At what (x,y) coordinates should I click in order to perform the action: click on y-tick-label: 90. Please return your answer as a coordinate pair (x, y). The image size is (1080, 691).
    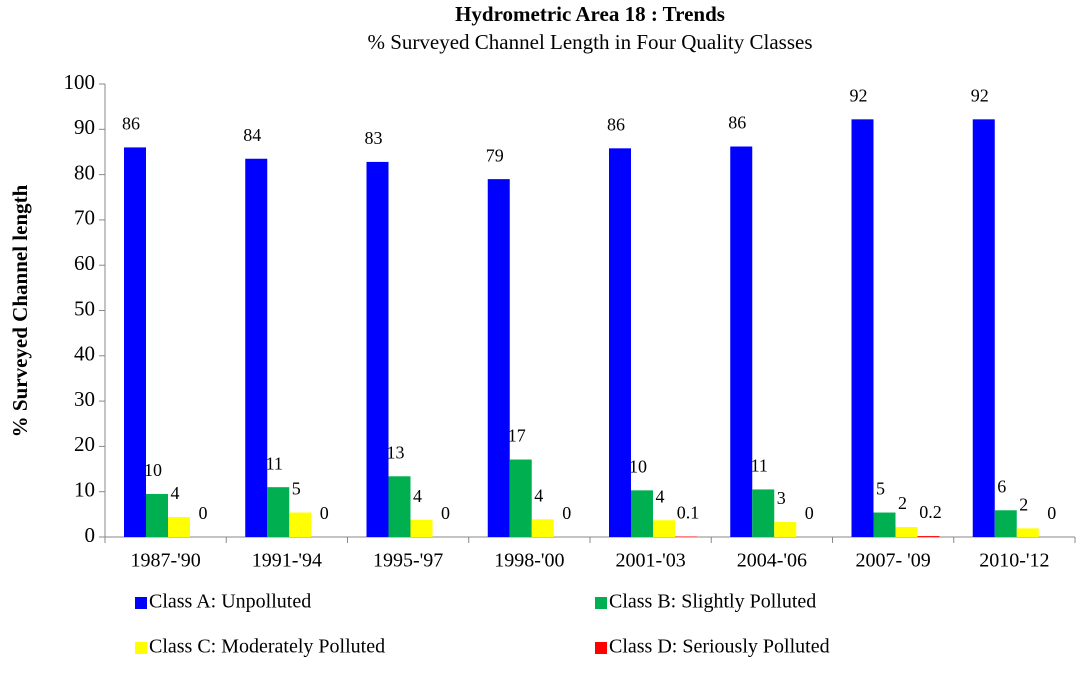
    Looking at the image, I should click on (84, 127).